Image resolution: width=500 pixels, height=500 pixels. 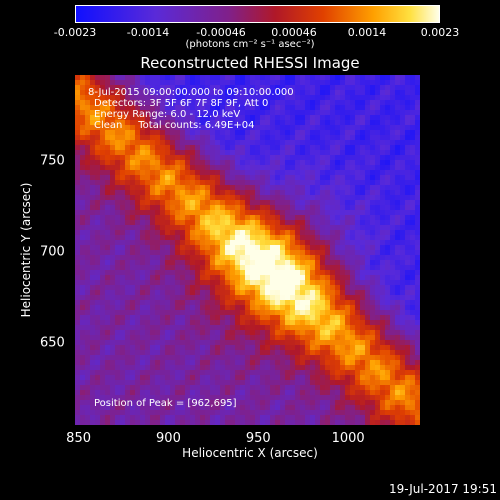 I want to click on y-axis-label: Heliocentric Y (arcsec), so click(x=26, y=250).